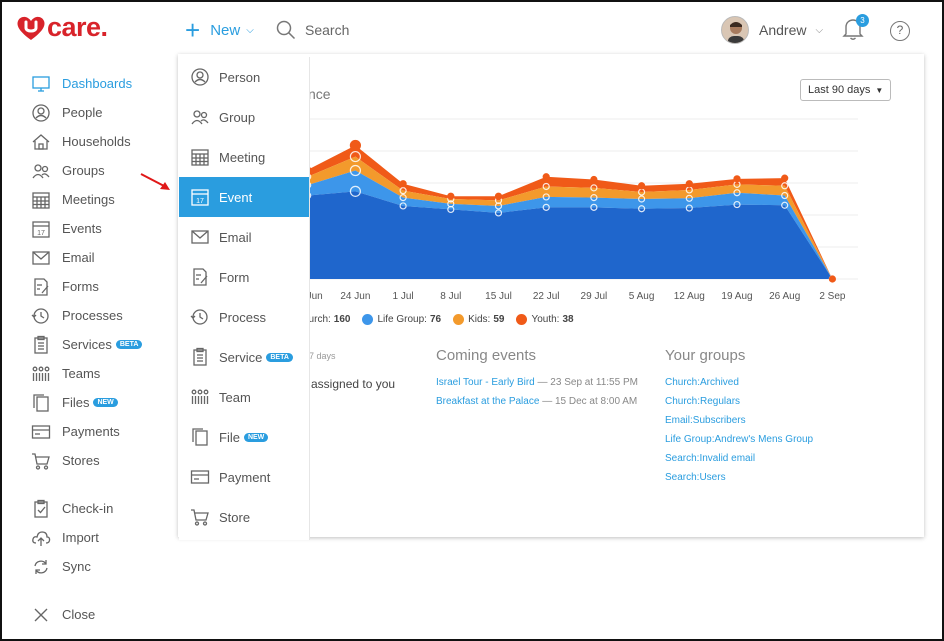 The image size is (944, 641). Describe the element at coordinates (41, 113) in the screenshot. I see `person-icon` at that location.